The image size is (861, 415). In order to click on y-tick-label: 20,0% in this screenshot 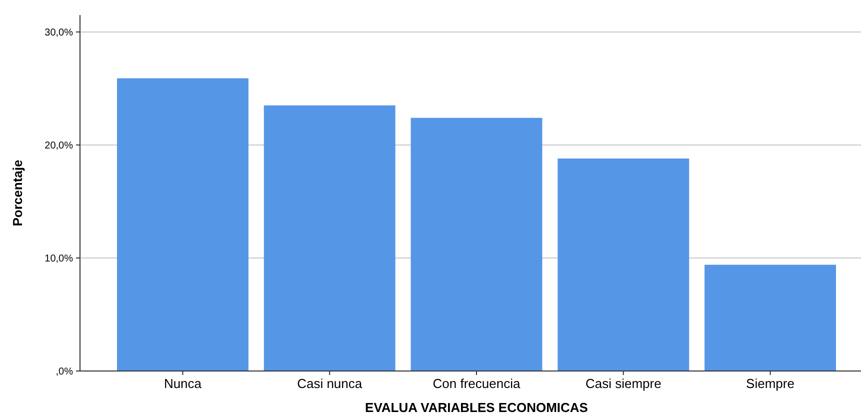, I will do `click(59, 146)`.